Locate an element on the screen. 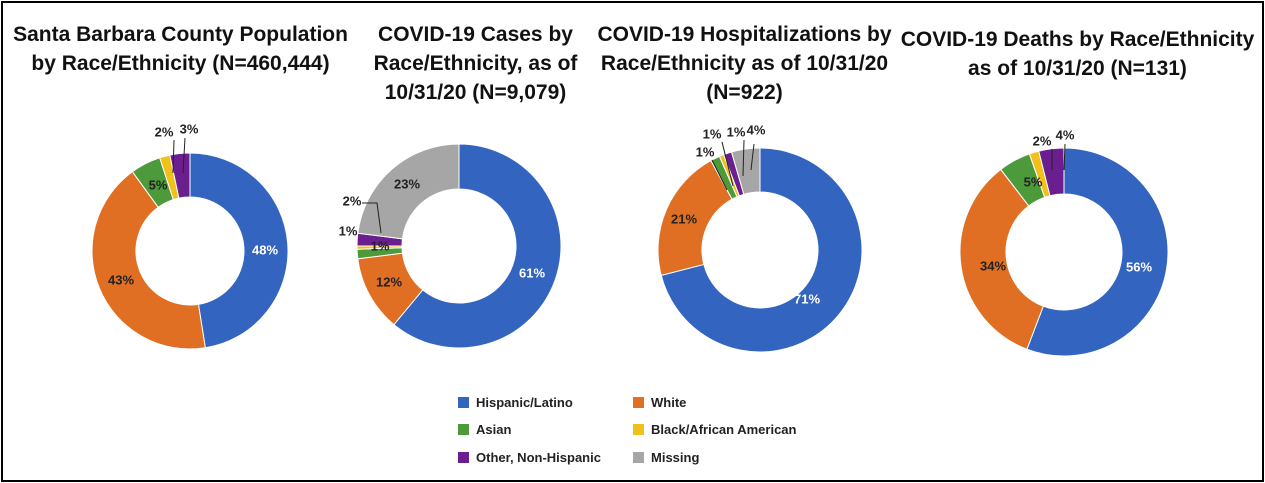 Image resolution: width=1265 pixels, height=483 pixels. legend-item-black-african-american: Black/African American is located at coordinates (714, 429).